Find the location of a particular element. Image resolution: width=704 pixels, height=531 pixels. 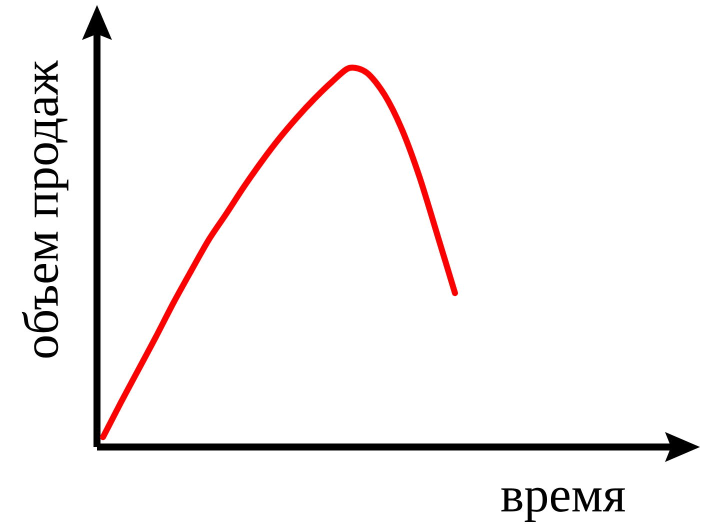

y-axis-title: объем продаж is located at coordinates (45, 209).